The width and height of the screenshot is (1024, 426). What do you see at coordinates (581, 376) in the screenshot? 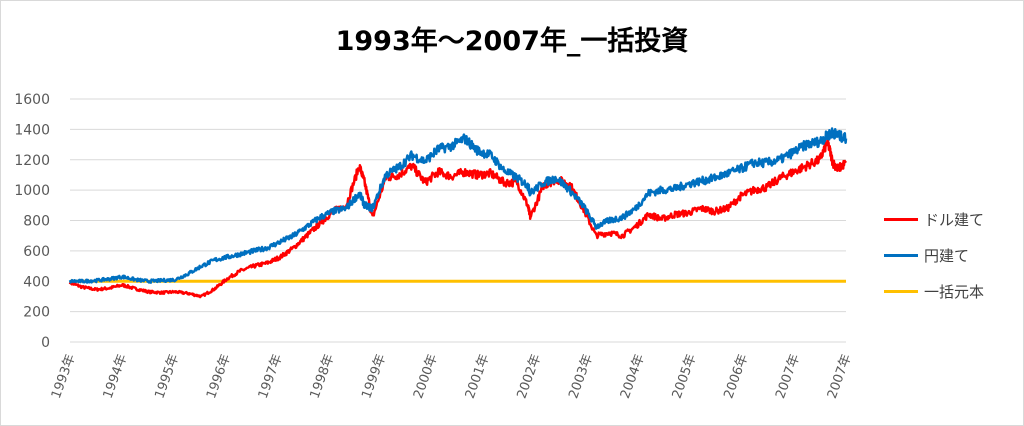
I see `x-tick-label: 2003年` at bounding box center [581, 376].